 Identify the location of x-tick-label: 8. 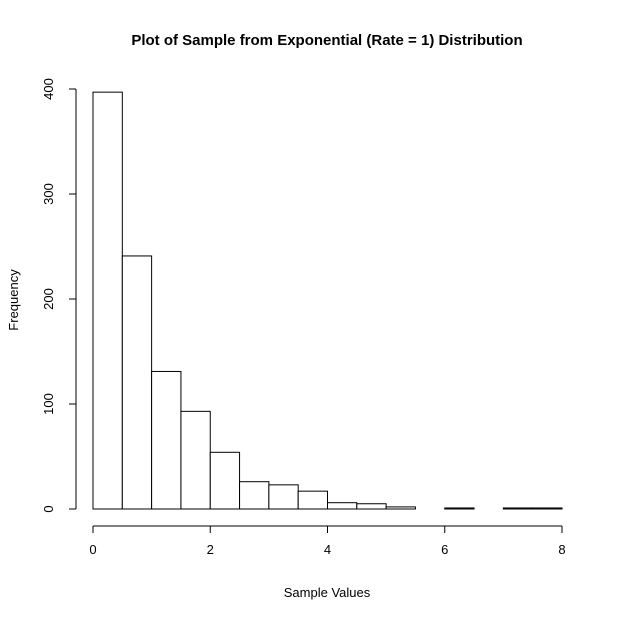
(561, 549).